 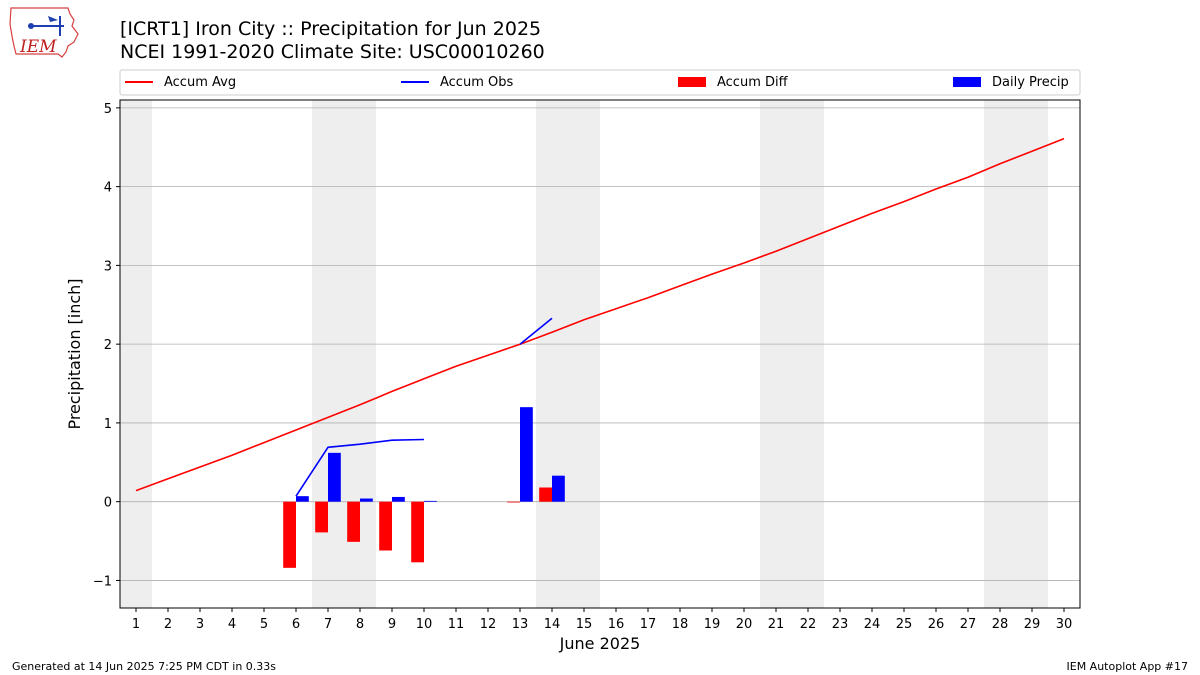 What do you see at coordinates (936, 624) in the screenshot?
I see `x-tick-label-26: 26` at bounding box center [936, 624].